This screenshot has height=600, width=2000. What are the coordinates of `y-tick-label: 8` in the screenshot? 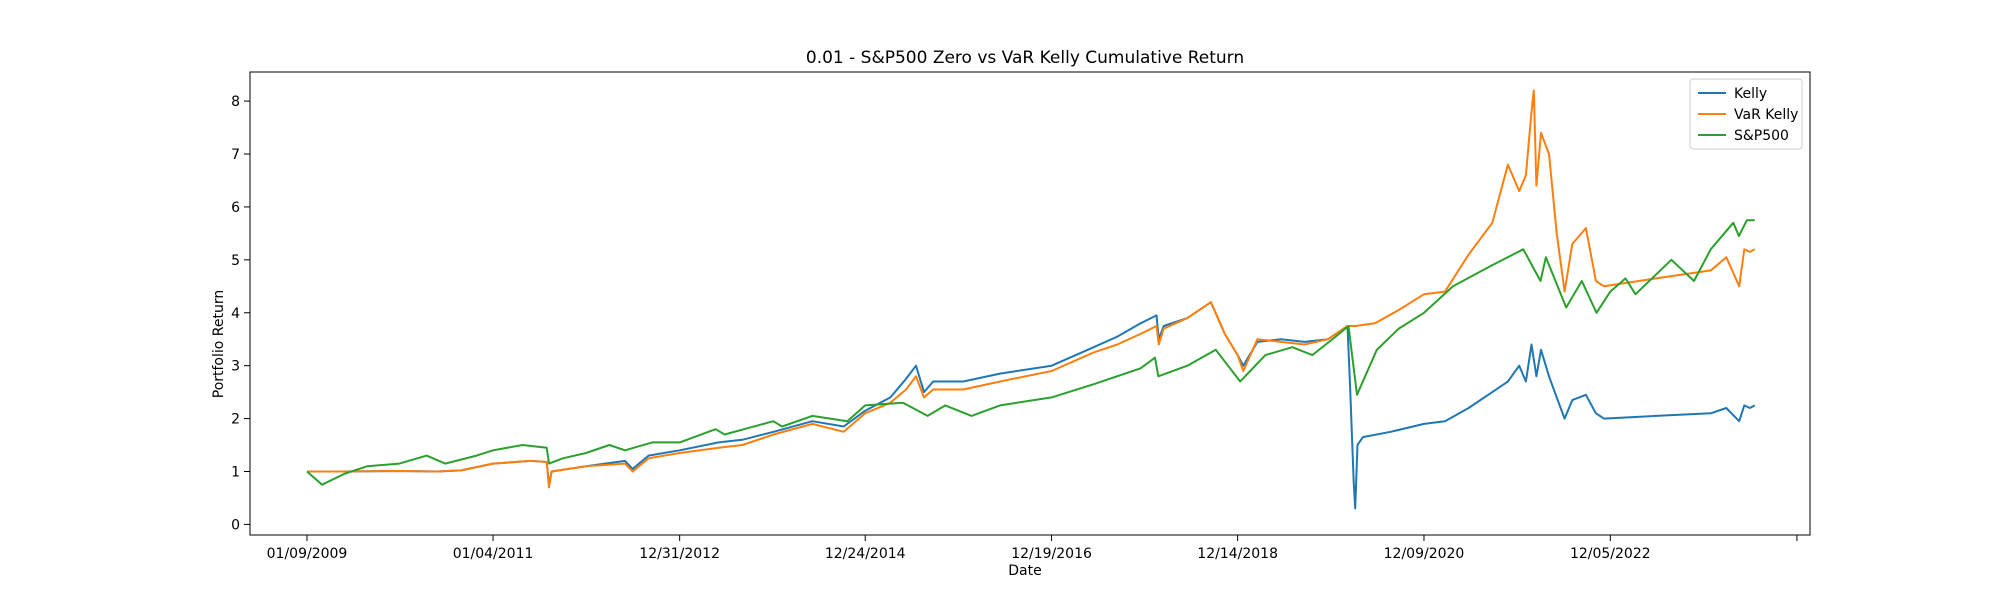 It's located at (235, 102).